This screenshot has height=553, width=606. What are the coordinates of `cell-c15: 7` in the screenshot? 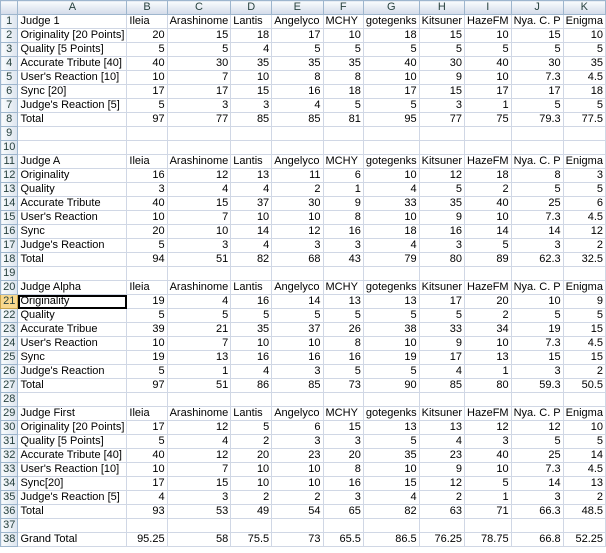 It's located at (199, 217).